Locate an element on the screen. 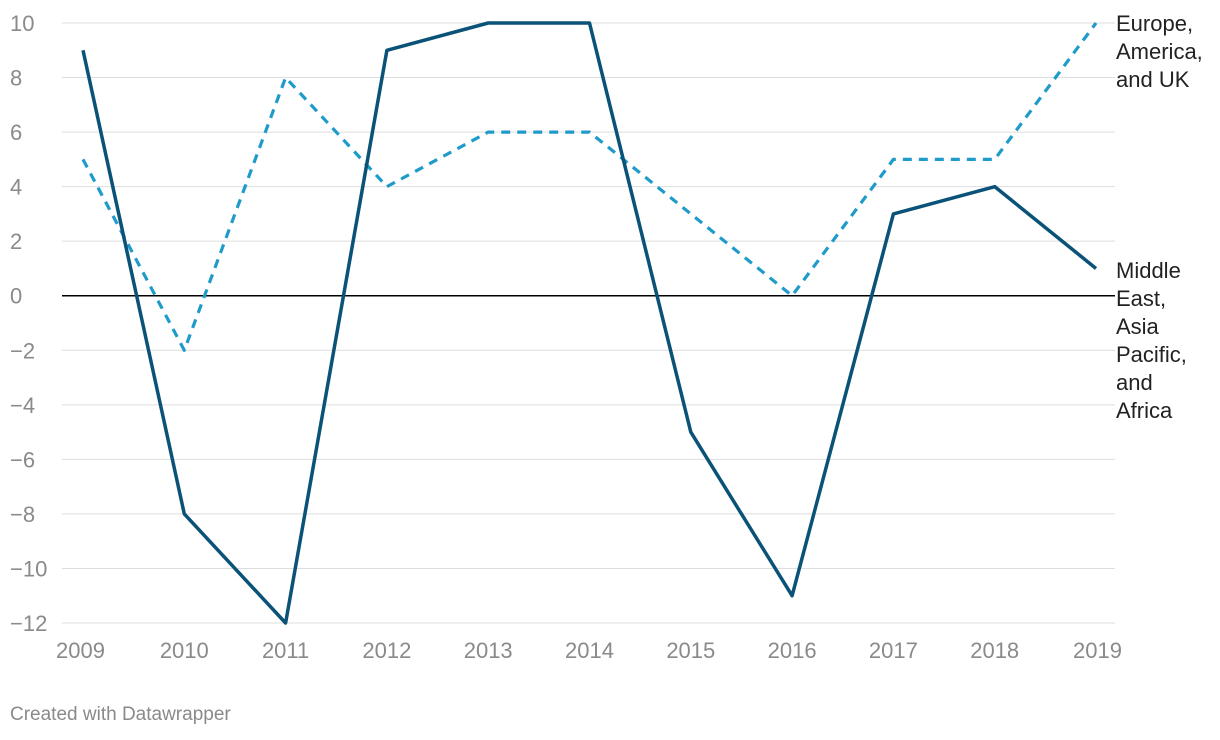  x-tick-label: 2010 is located at coordinates (184, 650).